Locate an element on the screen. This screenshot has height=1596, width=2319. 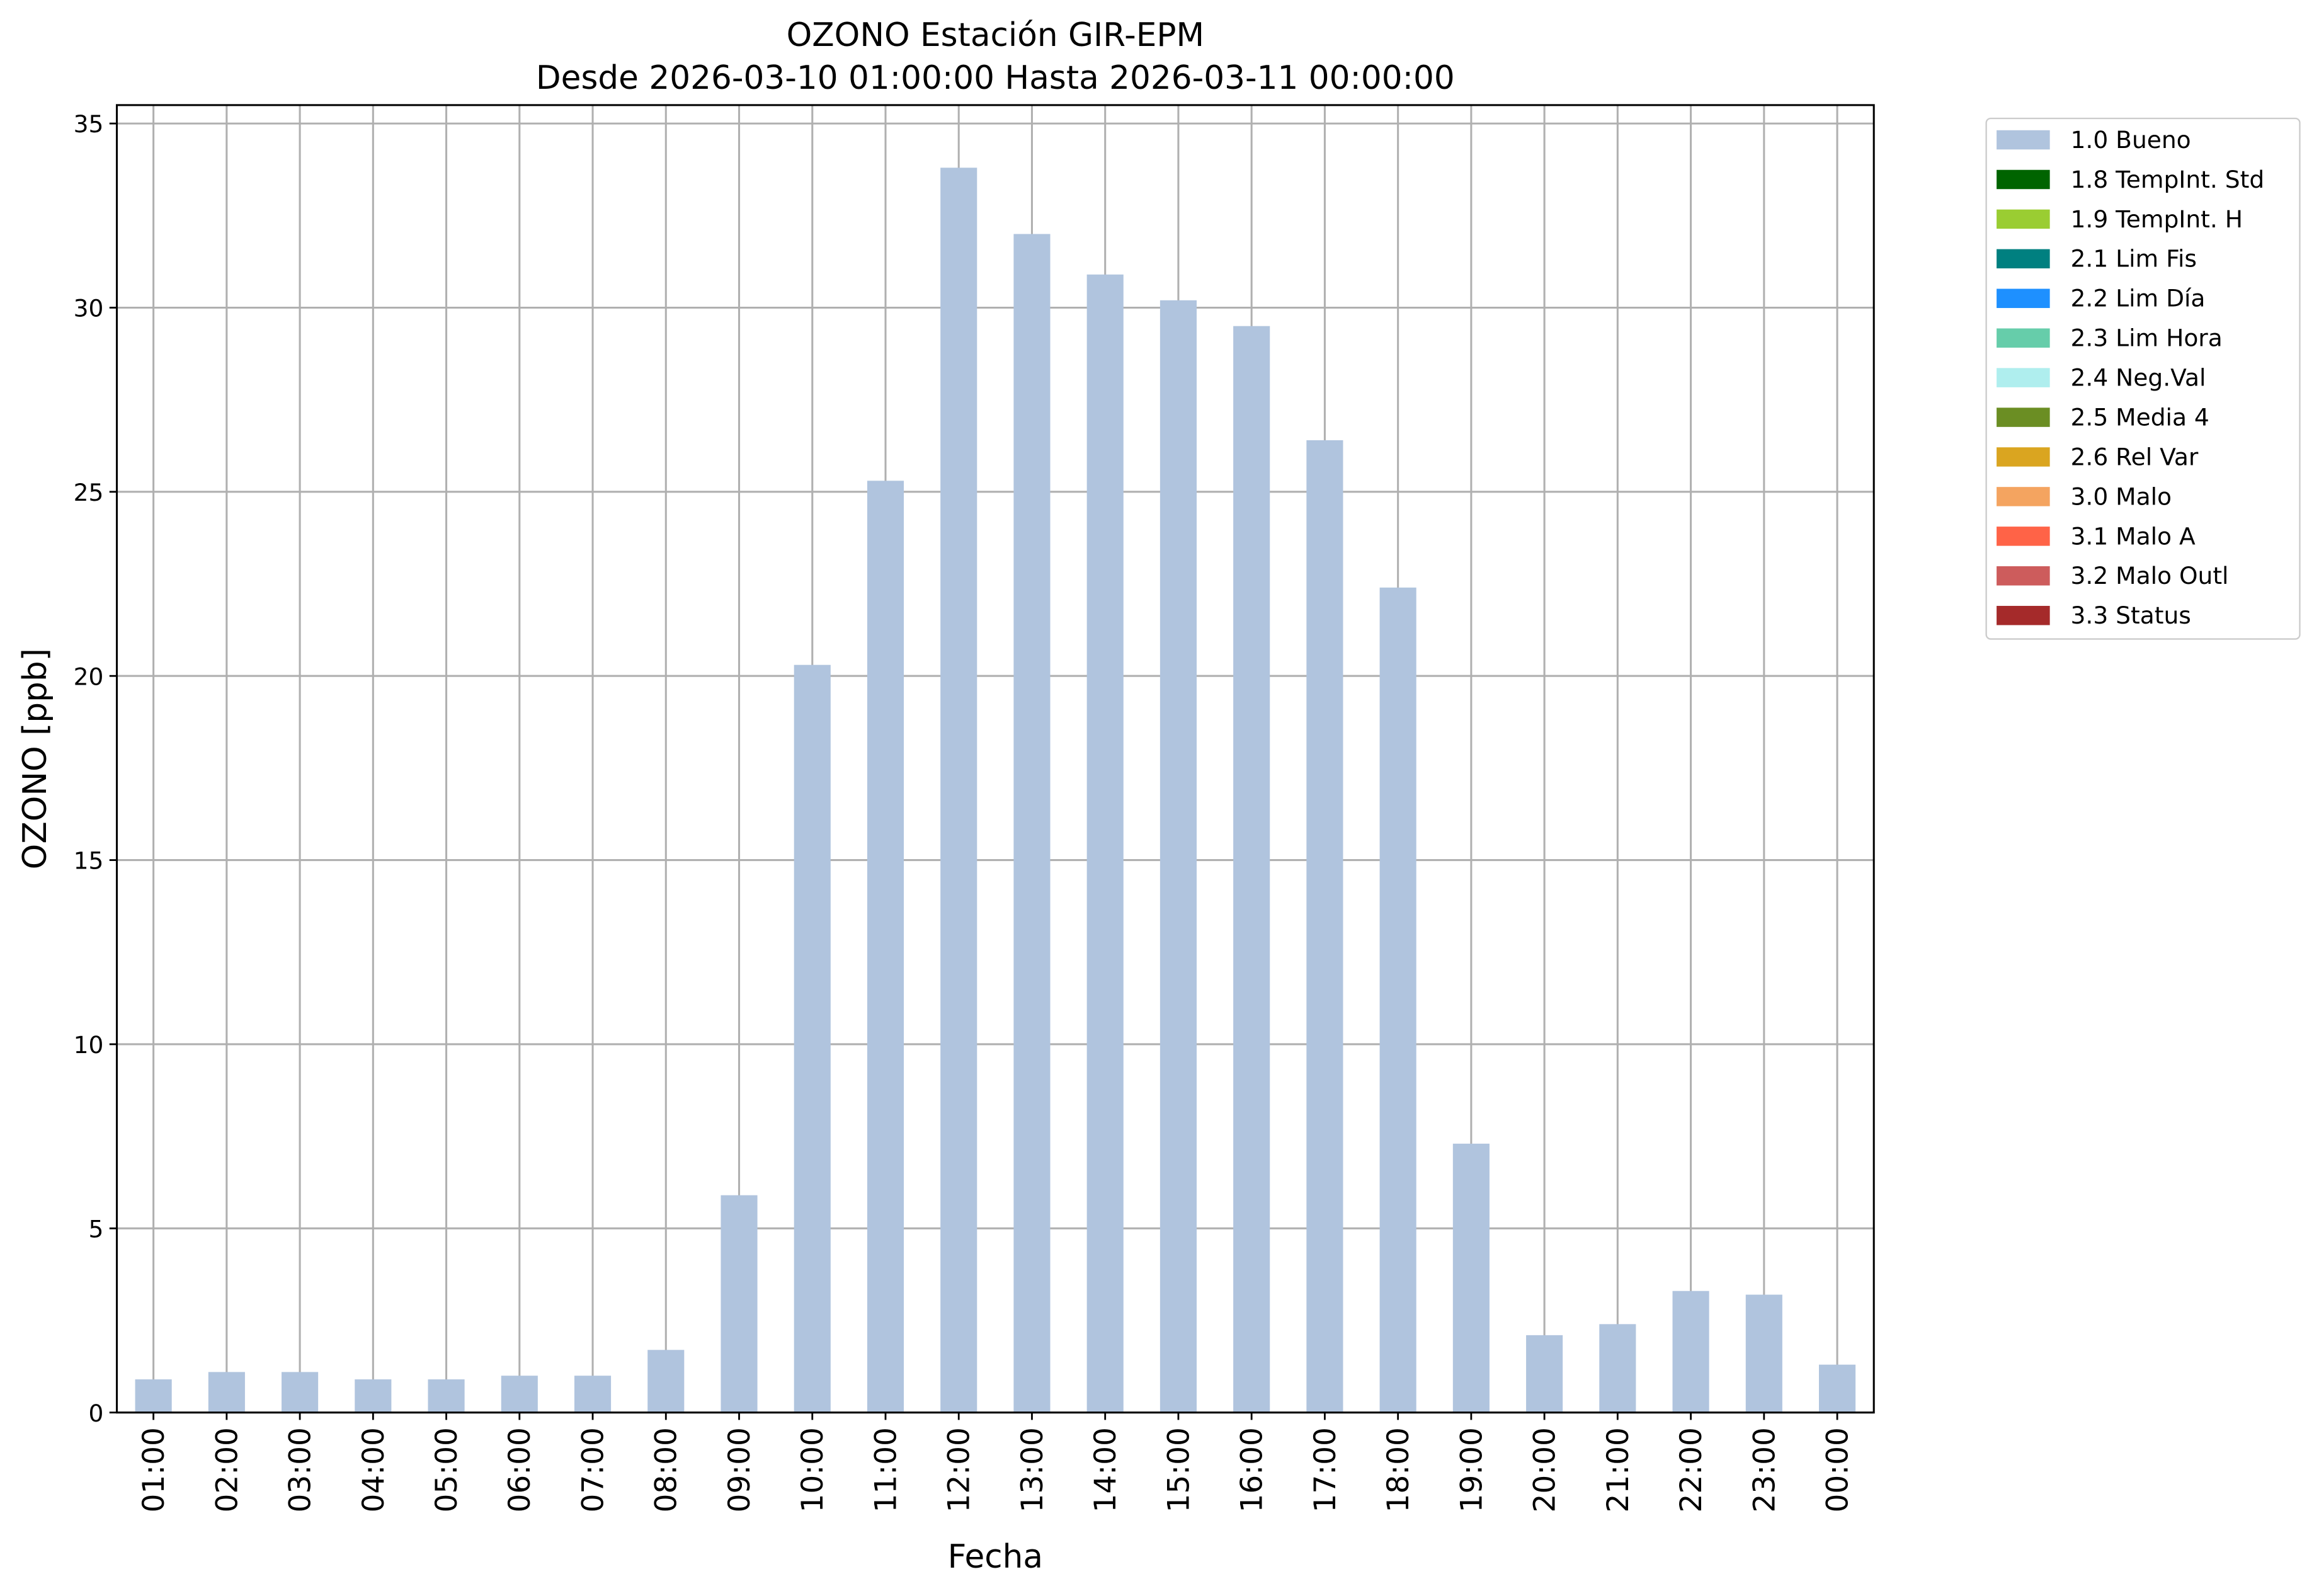
x-tick-label: 11:00 is located at coordinates (886, 1469).